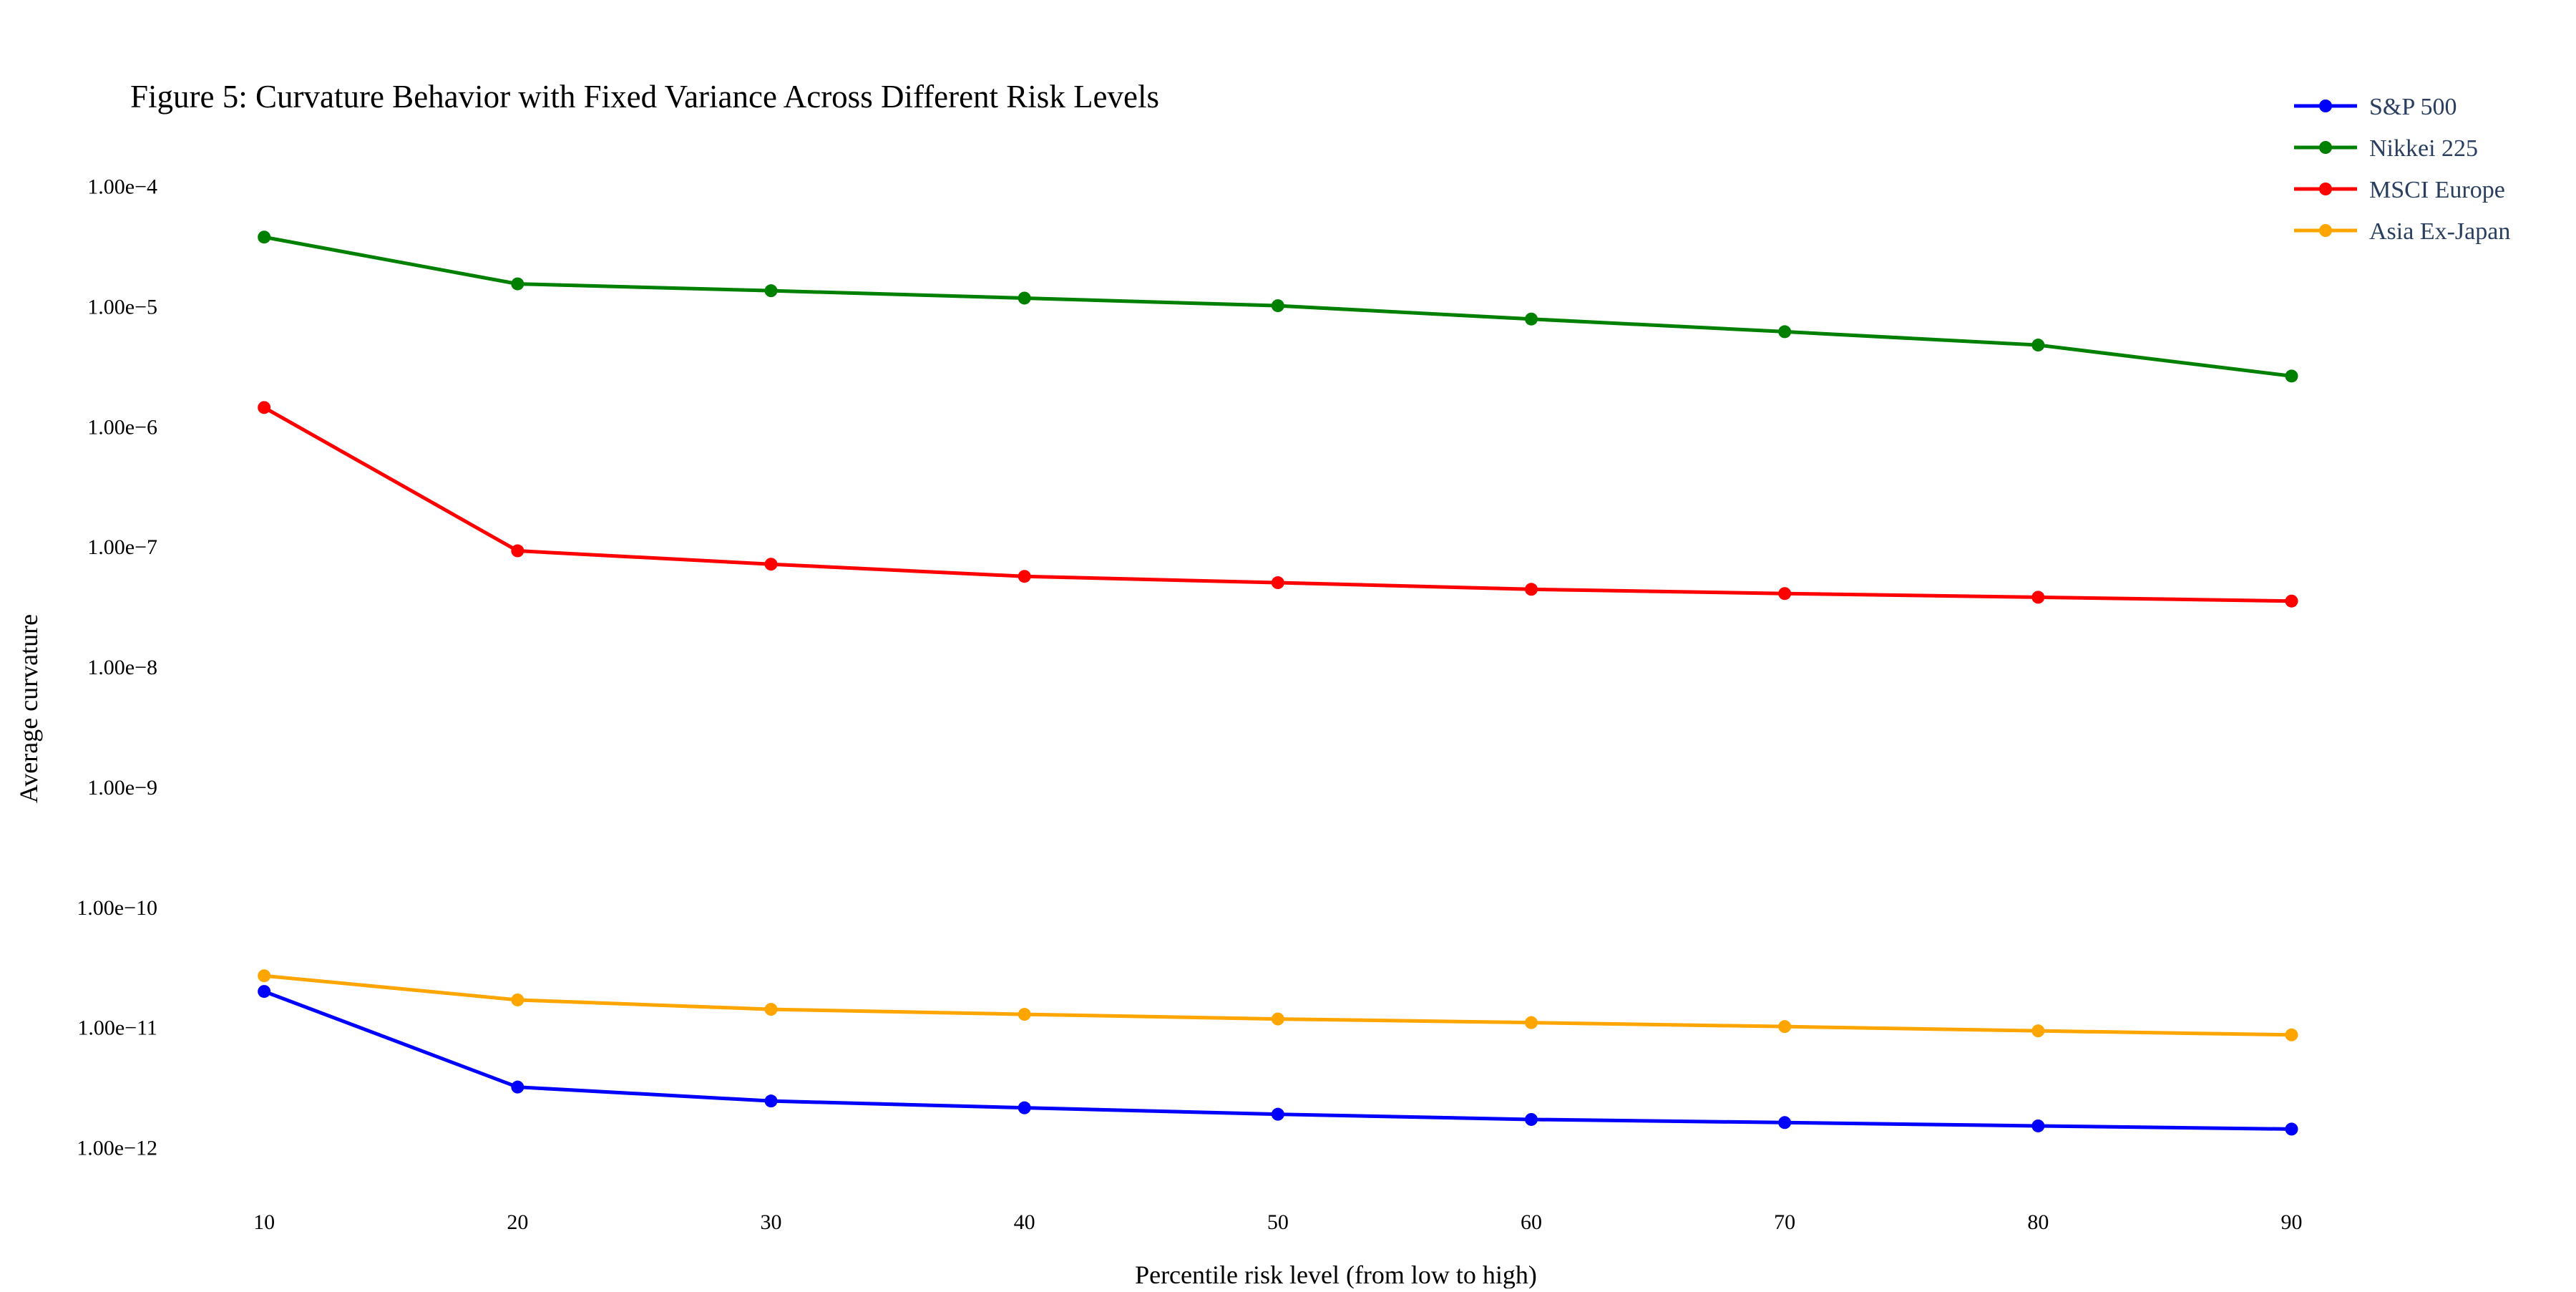 This screenshot has width=2576, height=1292. I want to click on y-tick-label: 1.00e−12, so click(117, 1148).